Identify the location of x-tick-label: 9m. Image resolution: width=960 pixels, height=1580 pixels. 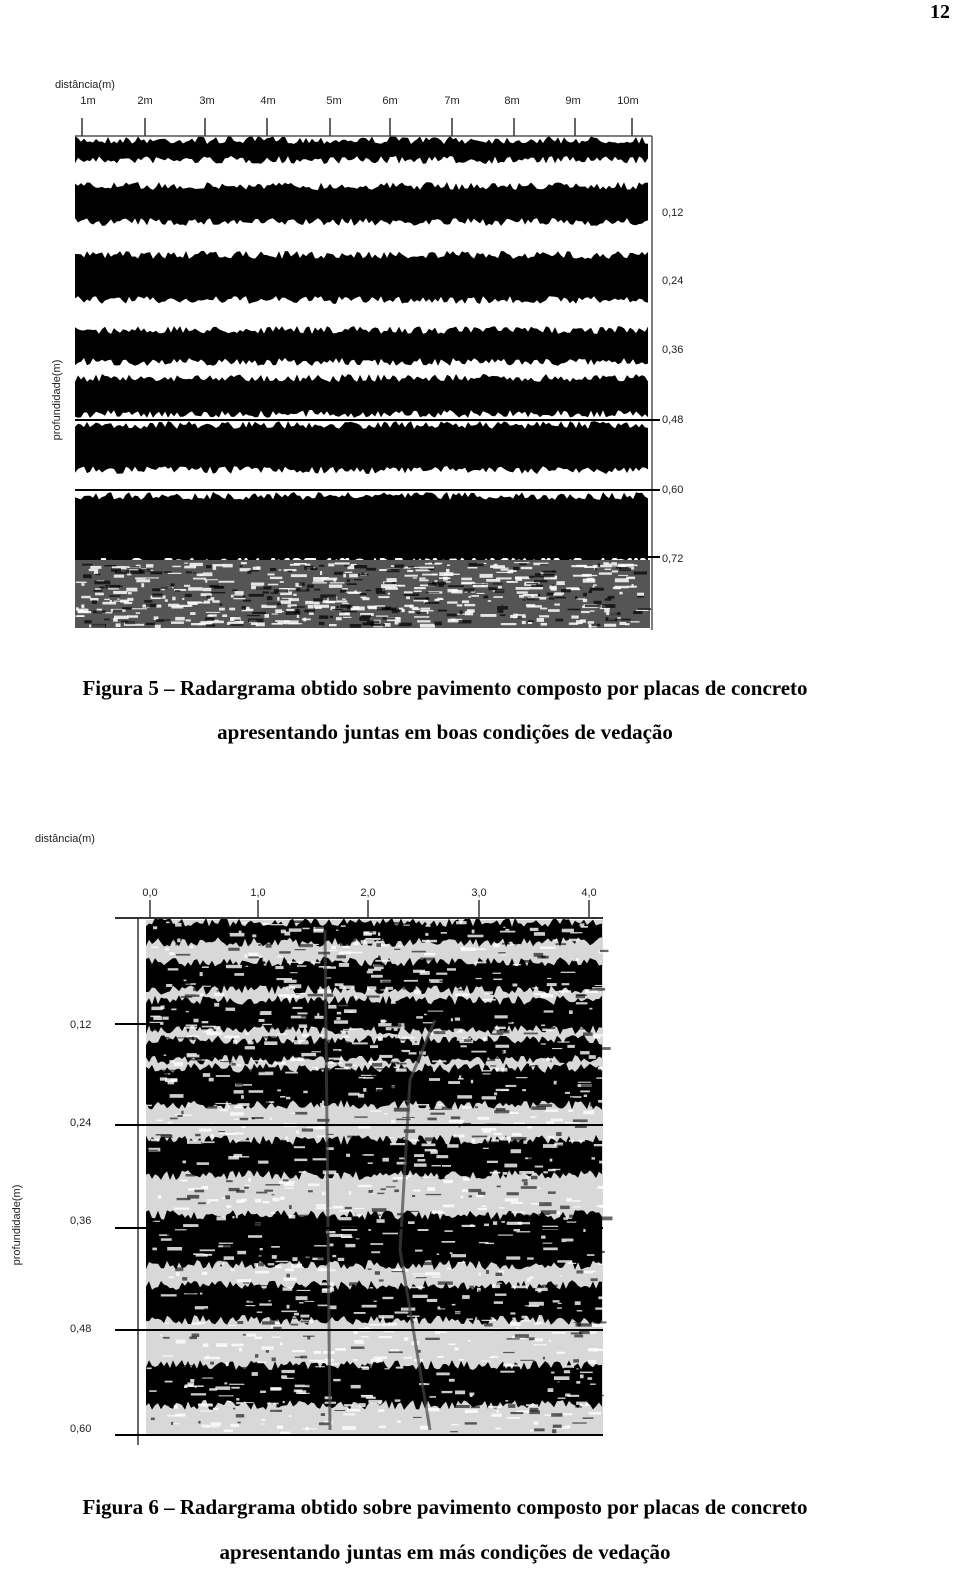
(572, 101).